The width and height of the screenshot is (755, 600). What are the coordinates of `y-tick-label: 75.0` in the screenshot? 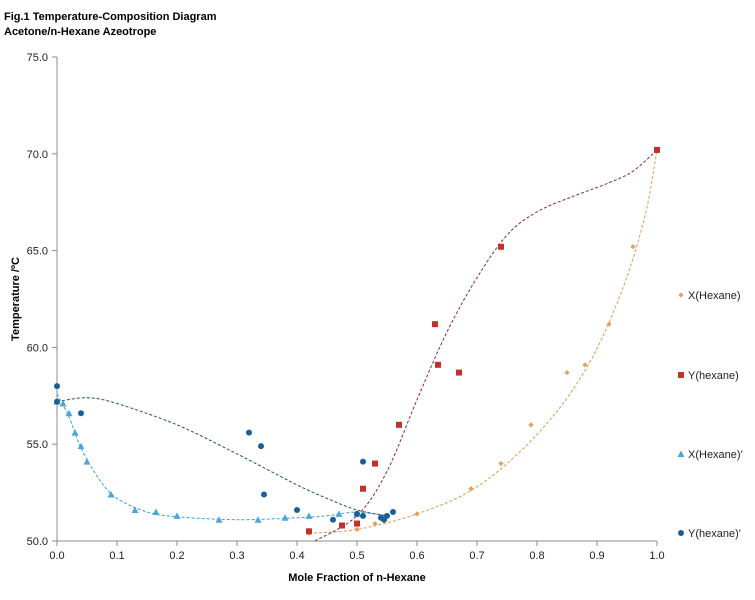 It's located at (37, 58).